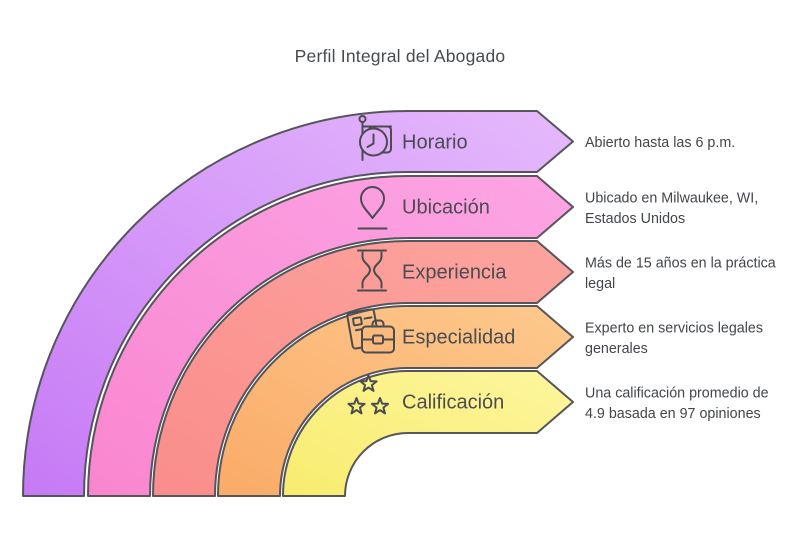 This screenshot has height=541, width=800. Describe the element at coordinates (635, 219) in the screenshot. I see `band-description-line: Estados Unidos` at that location.